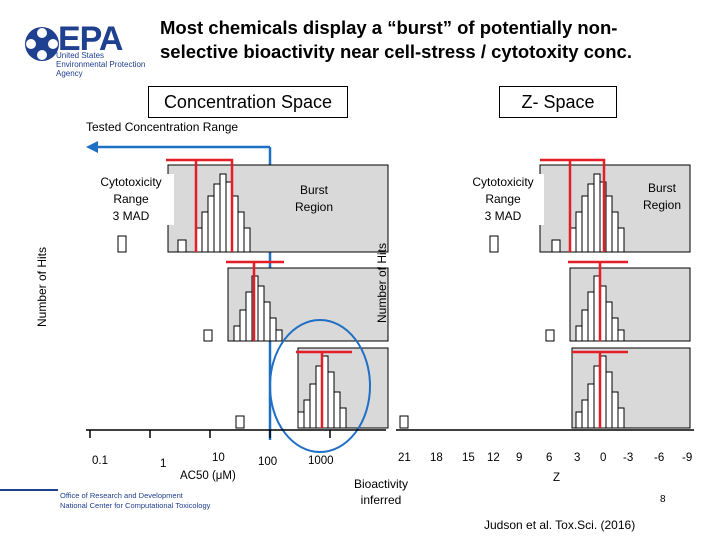  I want to click on page-number: 8, so click(663, 499).